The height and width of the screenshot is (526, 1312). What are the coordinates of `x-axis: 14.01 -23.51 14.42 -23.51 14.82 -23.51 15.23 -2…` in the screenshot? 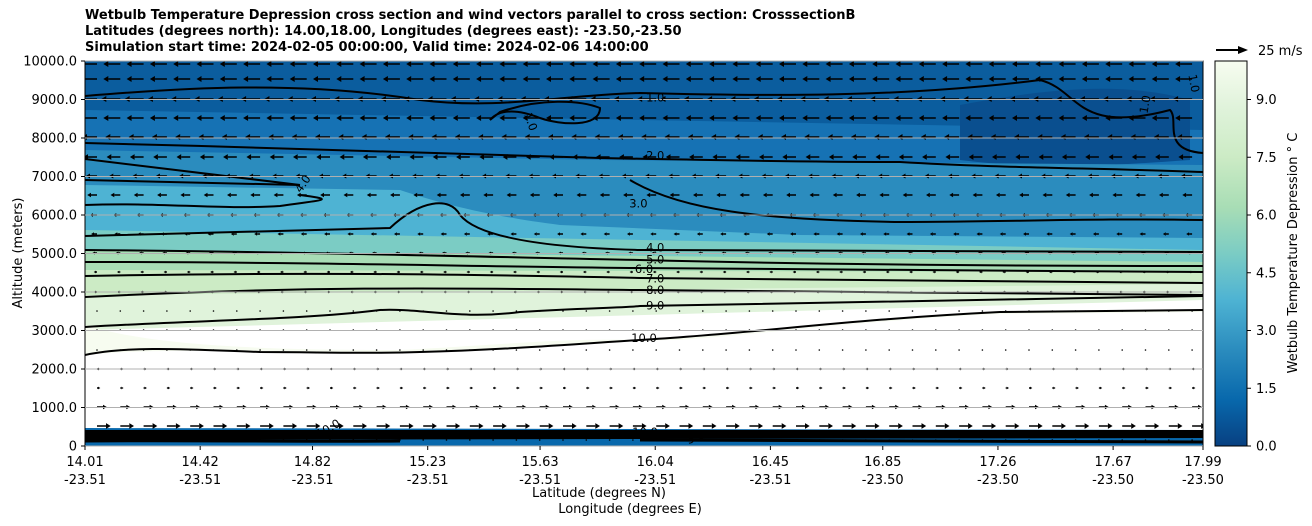 It's located at (644, 467).